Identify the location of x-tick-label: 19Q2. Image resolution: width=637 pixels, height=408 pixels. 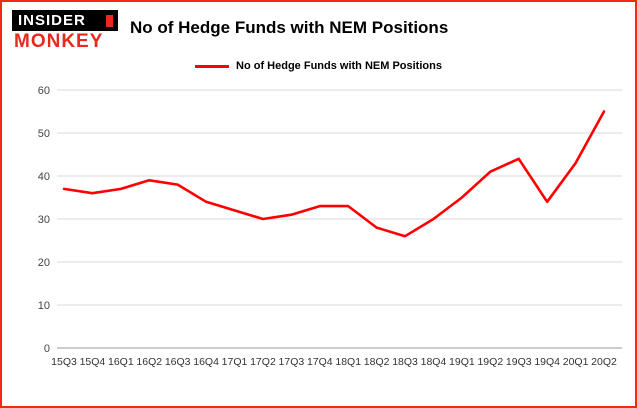
(490, 362).